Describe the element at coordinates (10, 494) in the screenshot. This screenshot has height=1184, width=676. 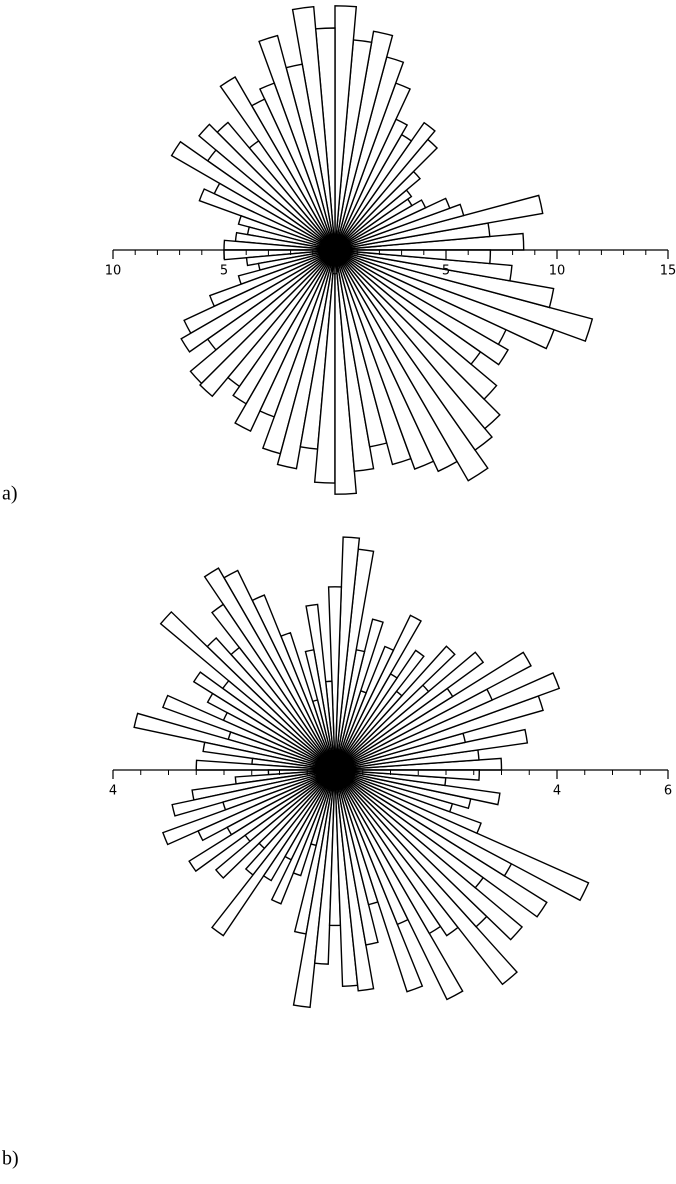
I see `panel-label: a)` at that location.